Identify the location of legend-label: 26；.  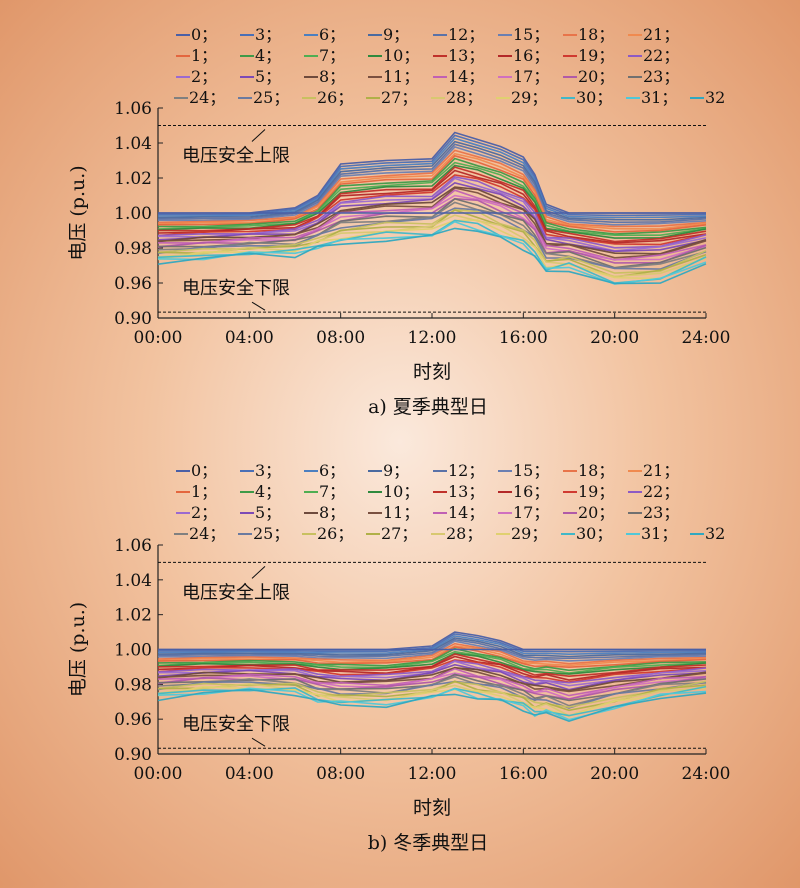
(335, 97).